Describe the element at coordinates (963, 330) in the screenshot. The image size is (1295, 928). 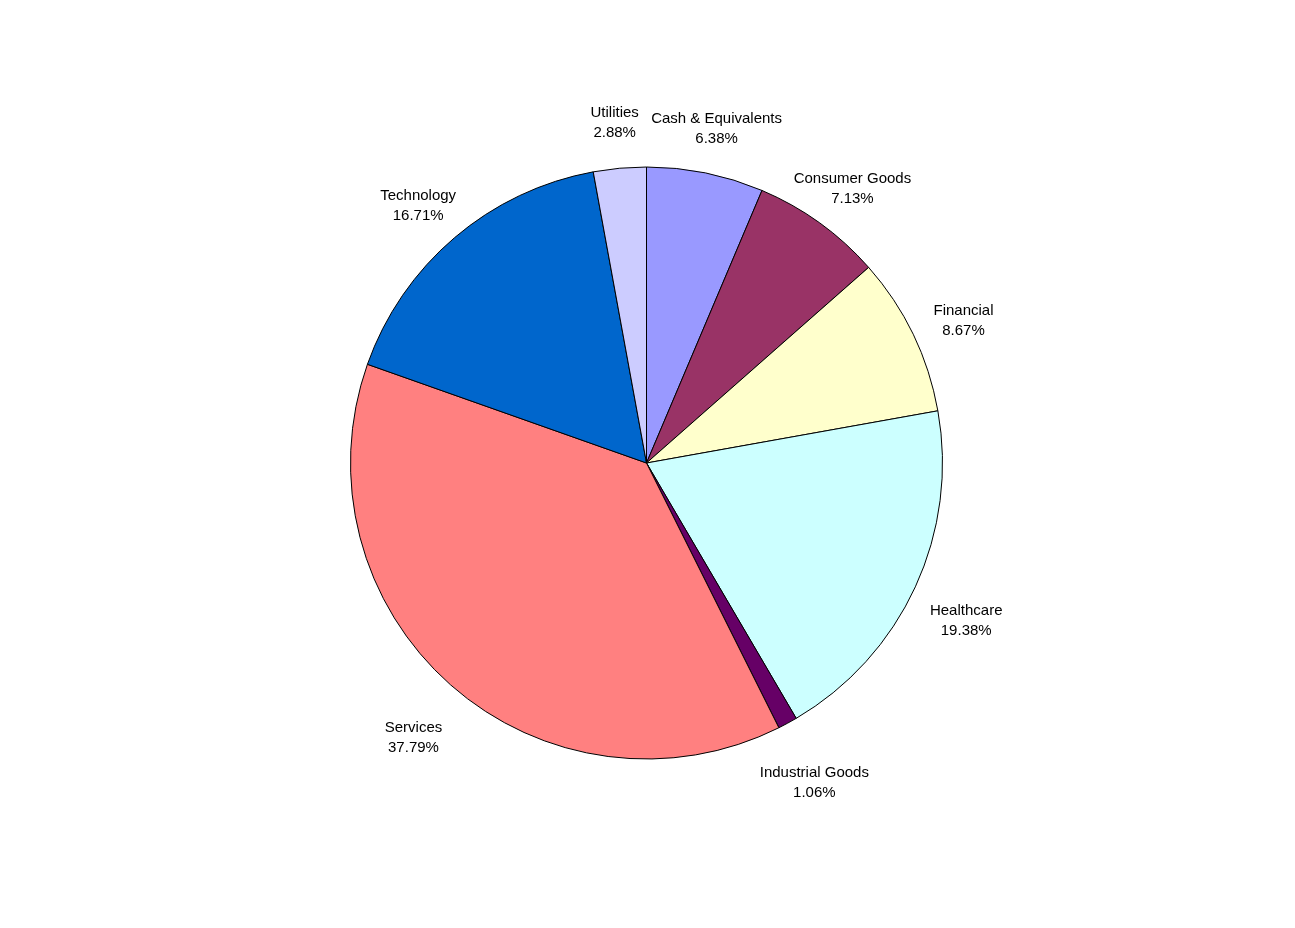
I see `data-label: 8.67%` at that location.